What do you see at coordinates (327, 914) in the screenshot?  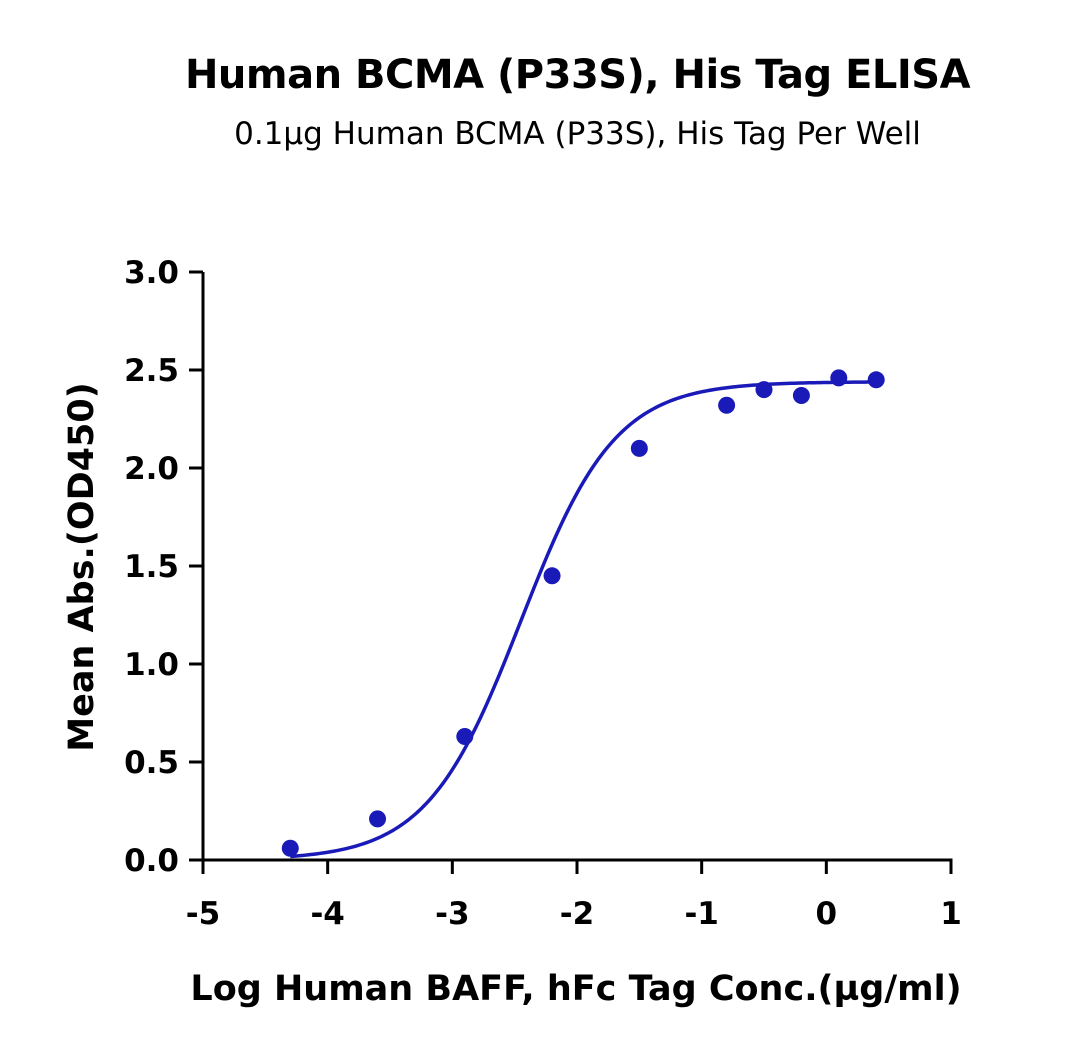 I see `x-tick-label: -4` at bounding box center [327, 914].